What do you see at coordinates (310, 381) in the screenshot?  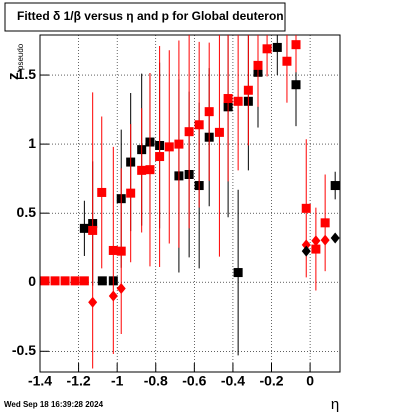 I see `x-tick-label: 0` at bounding box center [310, 381].